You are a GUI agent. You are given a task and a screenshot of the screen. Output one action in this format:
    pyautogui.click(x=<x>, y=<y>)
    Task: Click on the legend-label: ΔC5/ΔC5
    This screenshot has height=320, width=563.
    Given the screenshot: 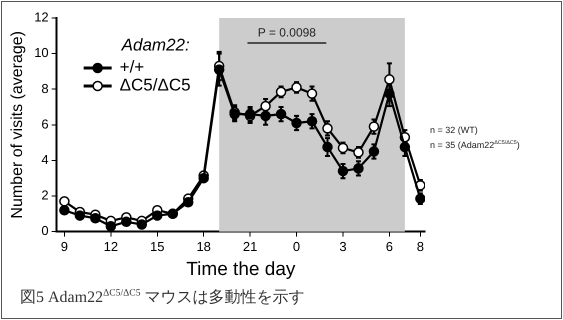 What is the action you would take?
    pyautogui.click(x=155, y=85)
    